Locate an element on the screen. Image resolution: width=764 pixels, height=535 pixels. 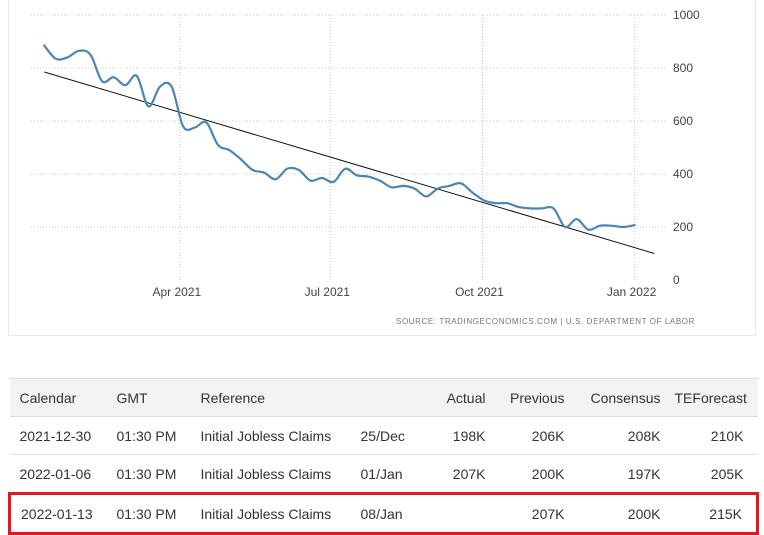
cell-actual: 207K is located at coordinates (462, 474).